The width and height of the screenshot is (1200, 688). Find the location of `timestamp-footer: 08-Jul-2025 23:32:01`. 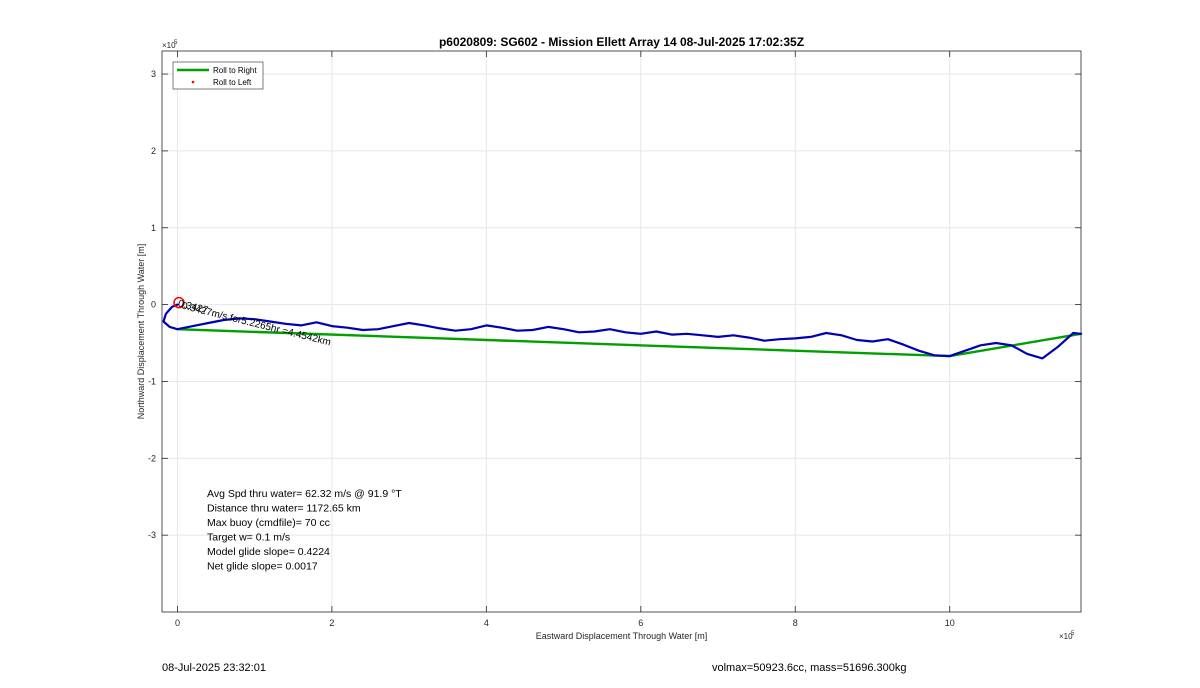

timestamp-footer: 08-Jul-2025 23:32:01 is located at coordinates (214, 668).